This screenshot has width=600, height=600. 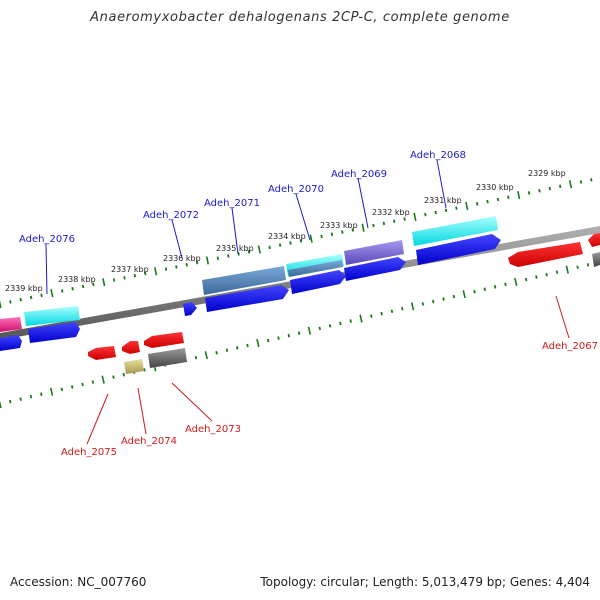 What do you see at coordinates (235, 248) in the screenshot?
I see `kbp-label: 2335 kbp` at bounding box center [235, 248].